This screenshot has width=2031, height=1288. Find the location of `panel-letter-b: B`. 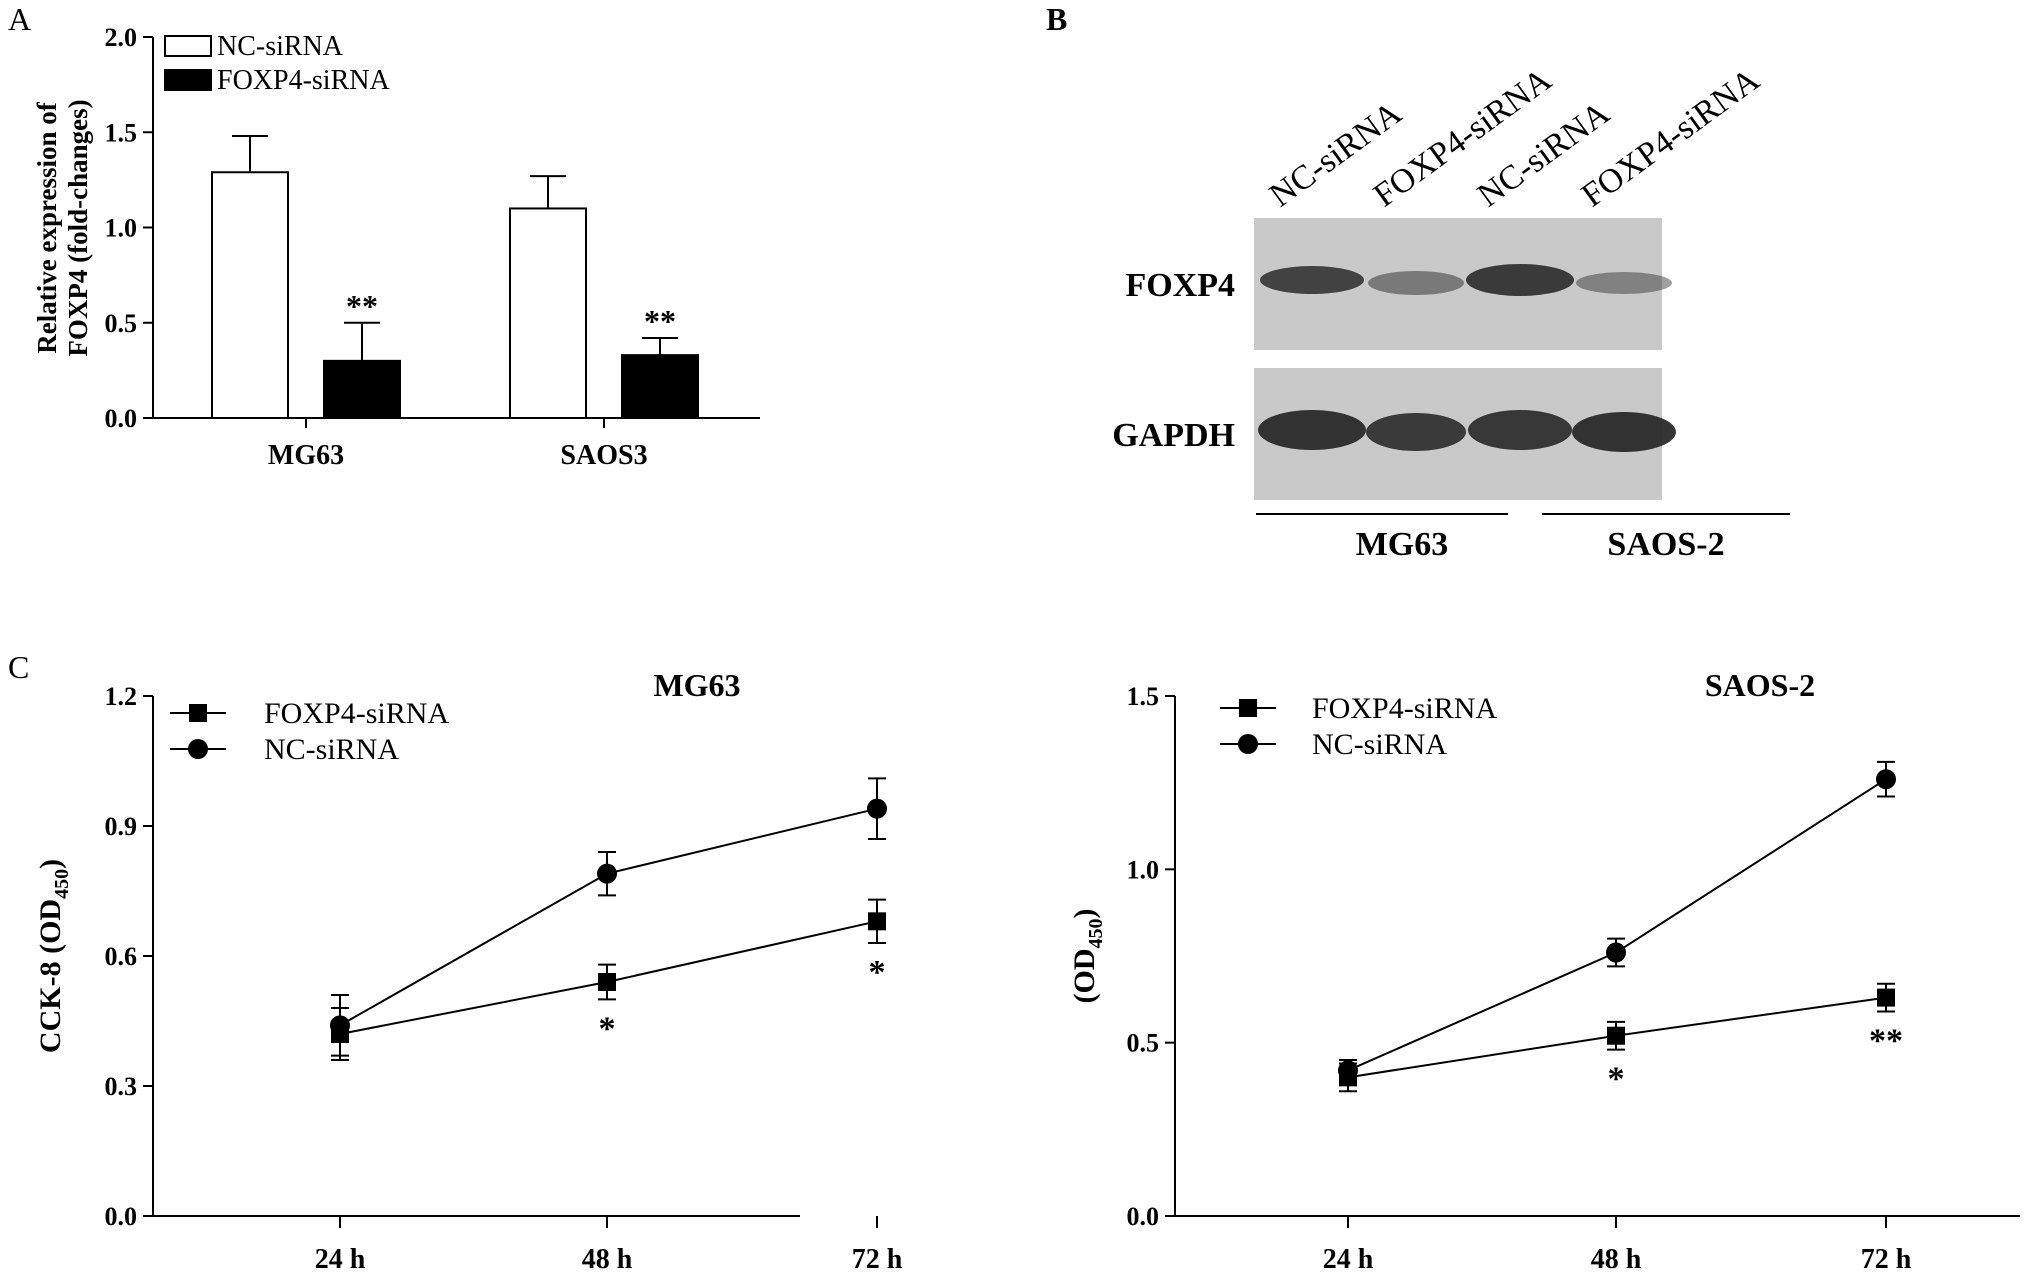

panel-letter-b: B is located at coordinates (1056, 19).